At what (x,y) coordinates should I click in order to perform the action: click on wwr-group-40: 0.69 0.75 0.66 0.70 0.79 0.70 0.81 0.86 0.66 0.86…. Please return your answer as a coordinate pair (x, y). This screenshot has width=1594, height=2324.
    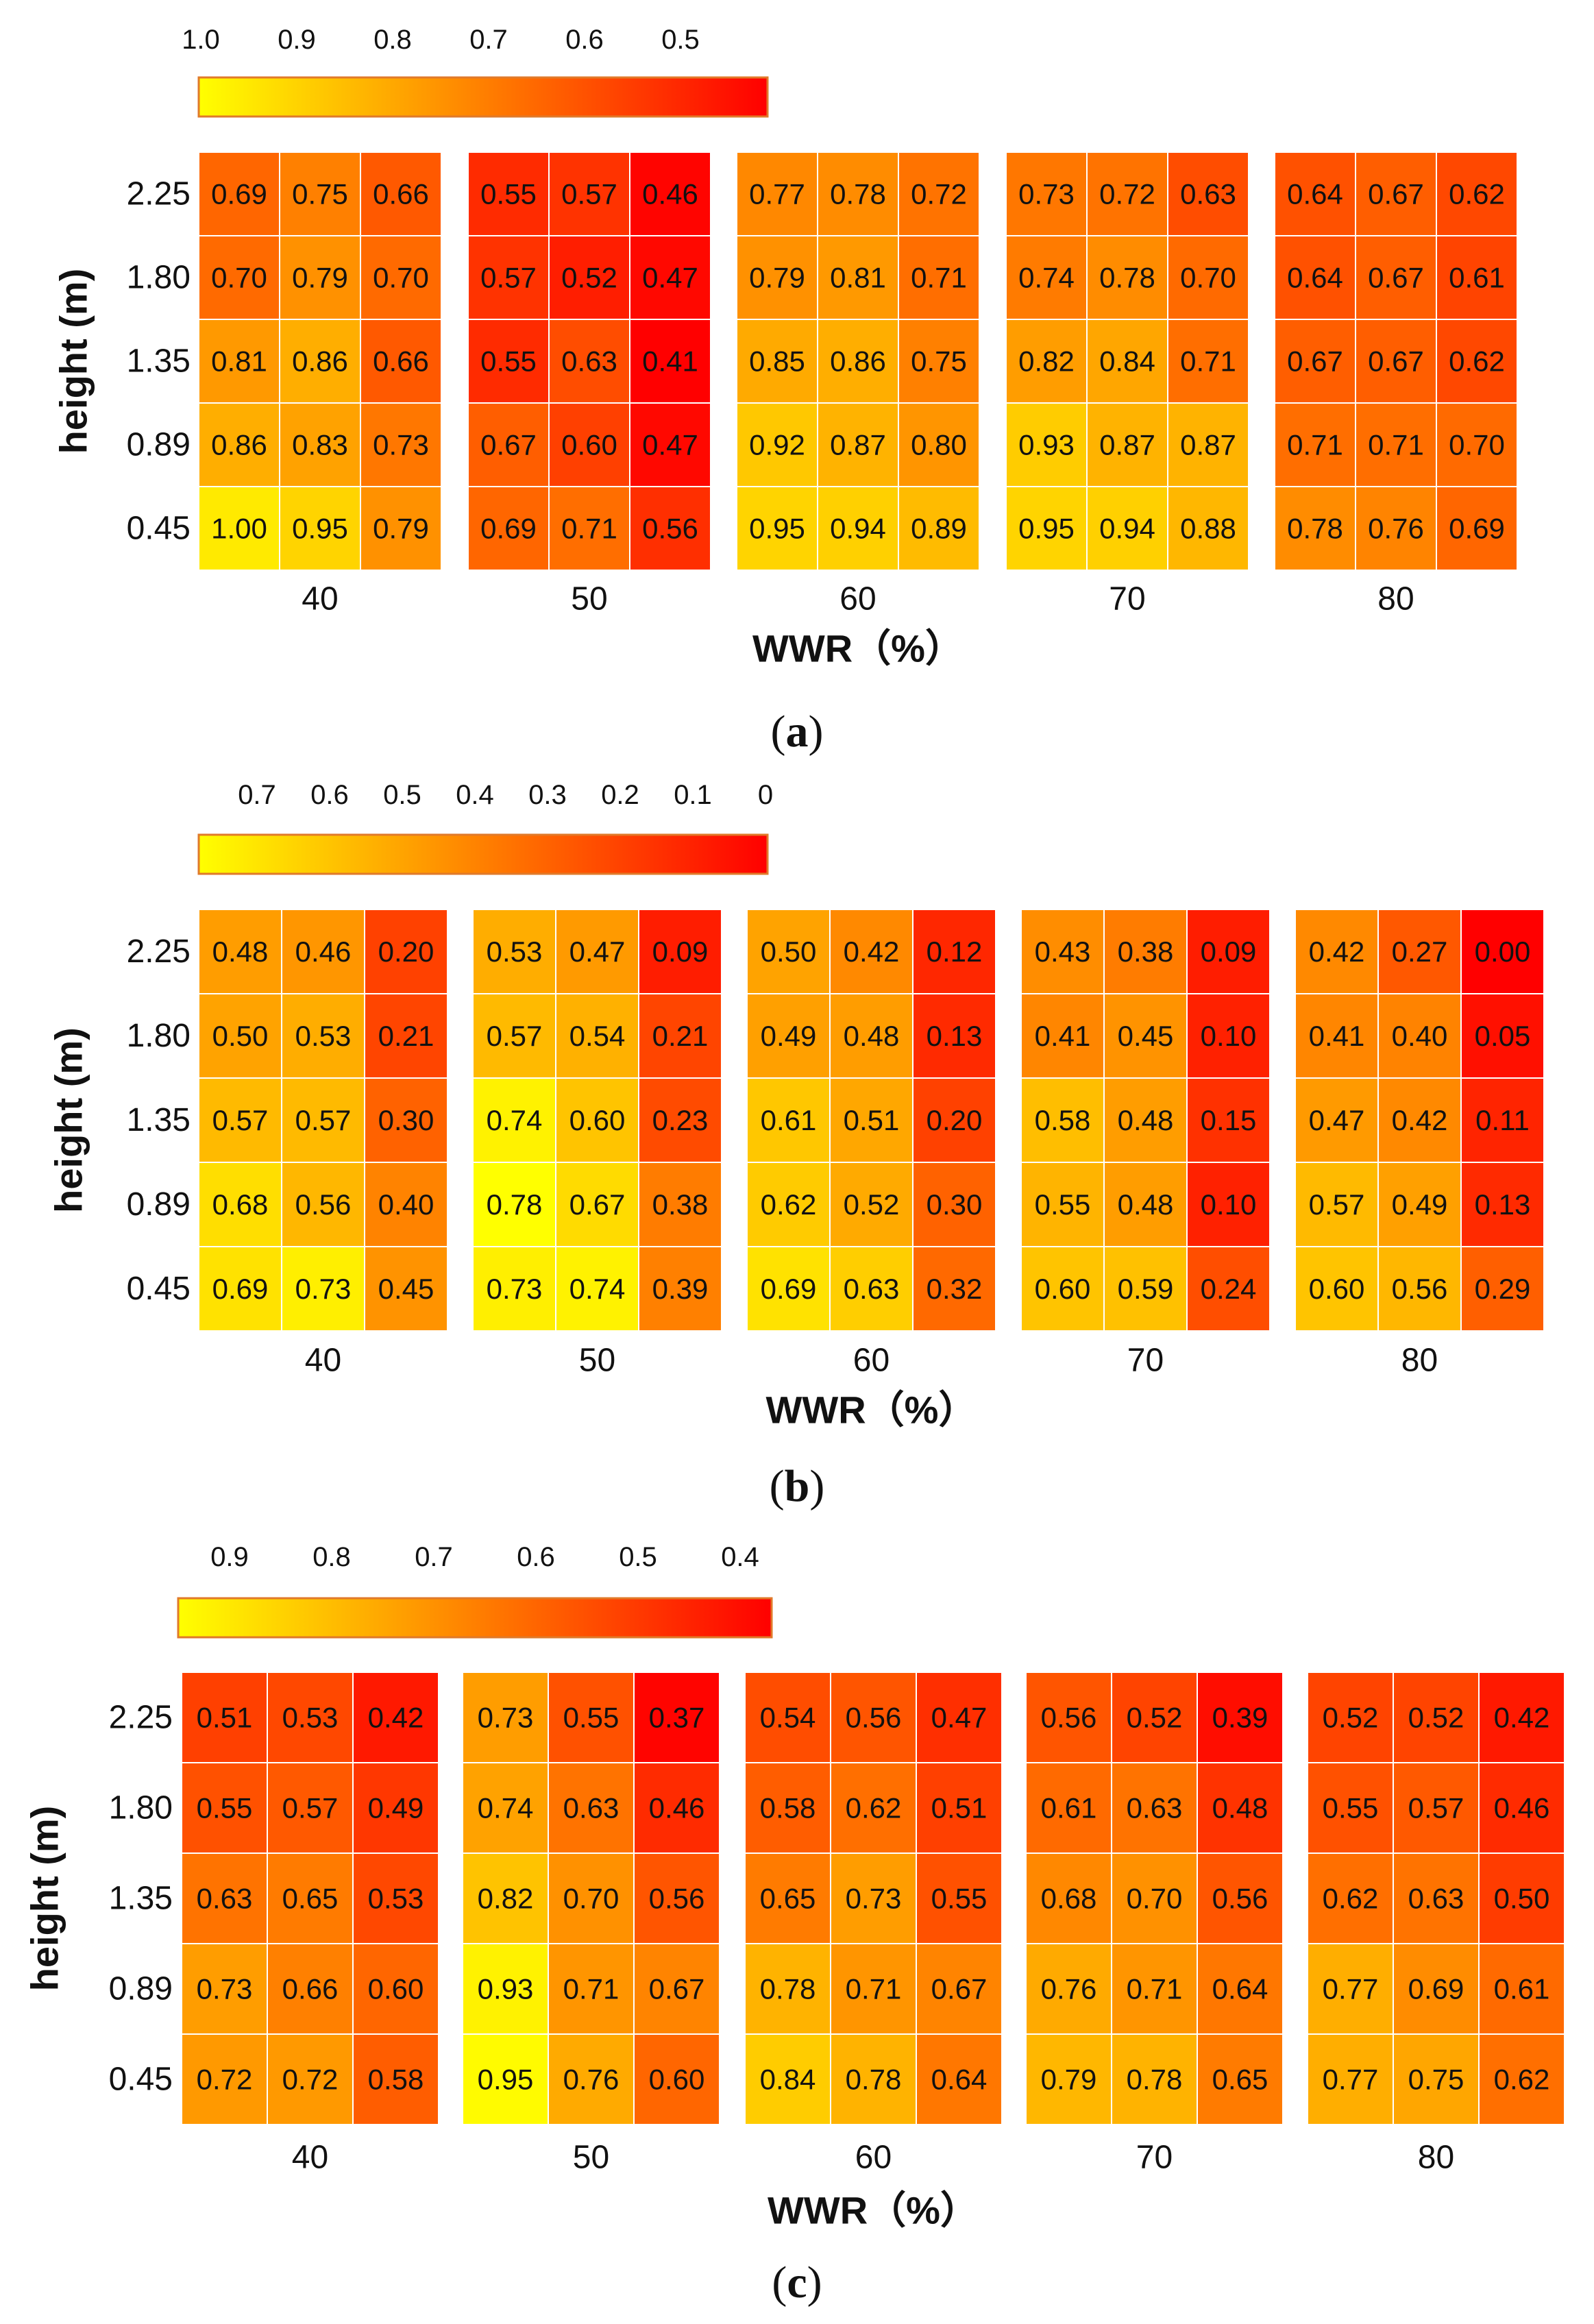
    Looking at the image, I should click on (320, 361).